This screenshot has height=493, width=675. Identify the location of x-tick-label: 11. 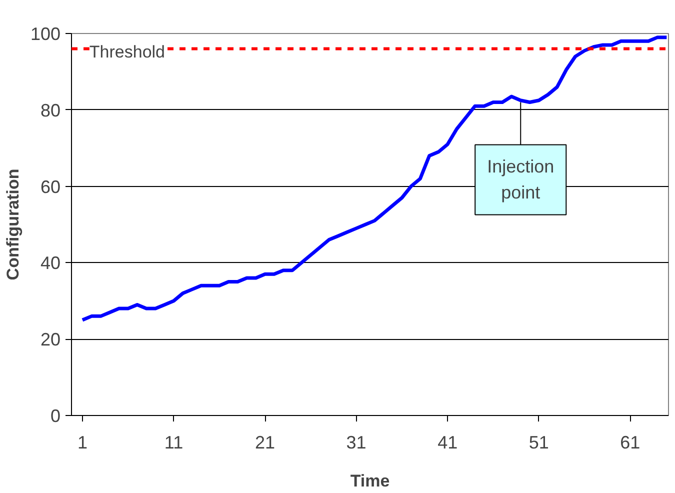
(174, 442).